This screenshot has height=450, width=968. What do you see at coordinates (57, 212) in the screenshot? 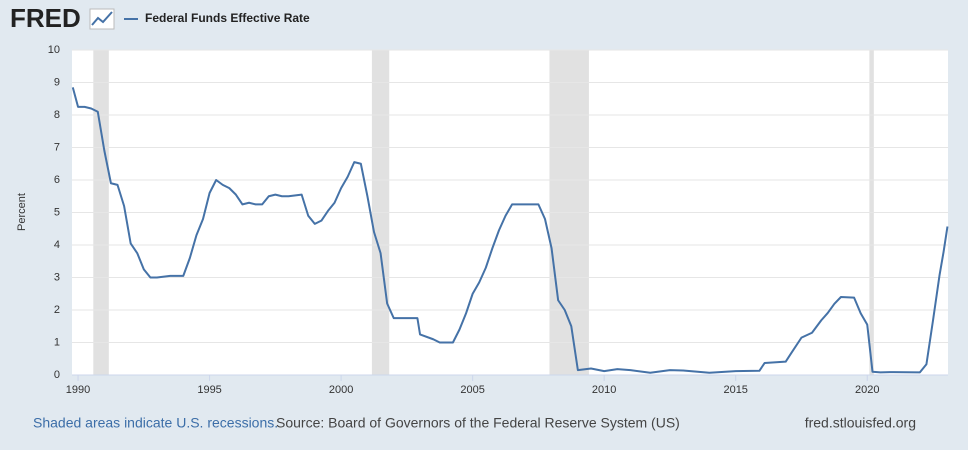
I see `y-tick-label: 5` at bounding box center [57, 212].